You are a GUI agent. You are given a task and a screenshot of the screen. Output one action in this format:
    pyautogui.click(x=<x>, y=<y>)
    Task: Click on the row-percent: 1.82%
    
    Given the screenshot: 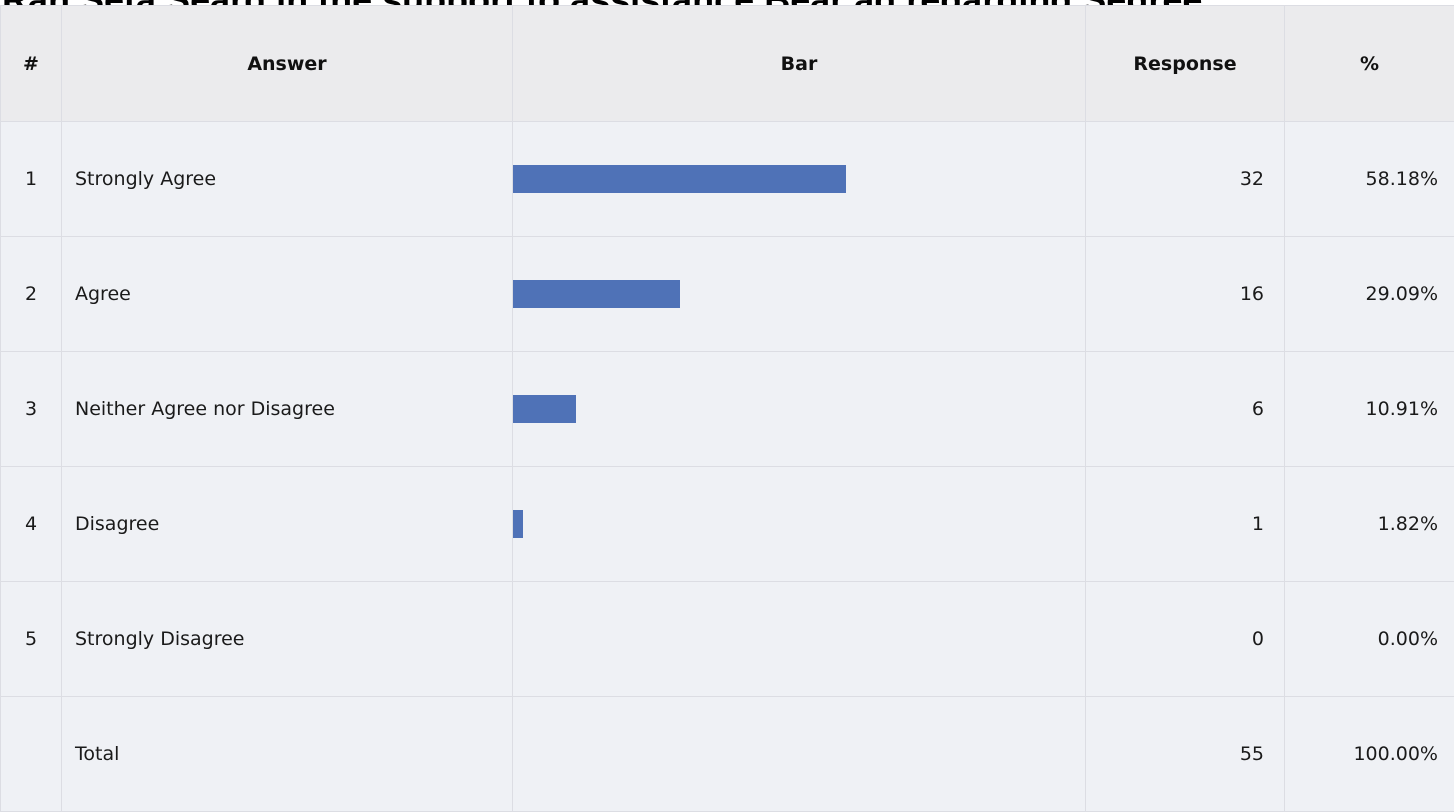 What is the action you would take?
    pyautogui.click(x=1369, y=524)
    